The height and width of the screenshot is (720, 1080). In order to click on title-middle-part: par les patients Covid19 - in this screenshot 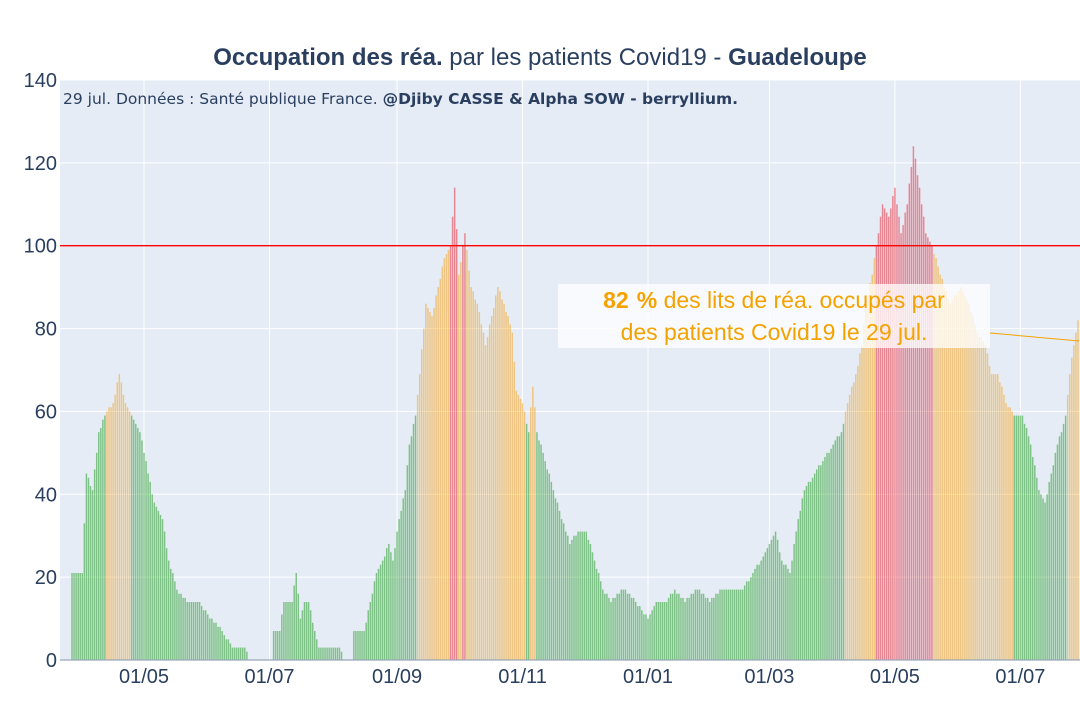, I will do `click(585, 57)`.